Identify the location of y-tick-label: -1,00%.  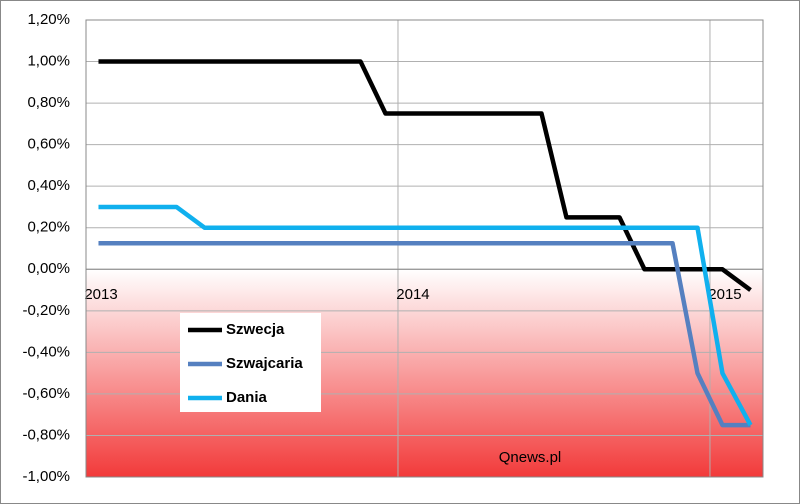
(46, 476).